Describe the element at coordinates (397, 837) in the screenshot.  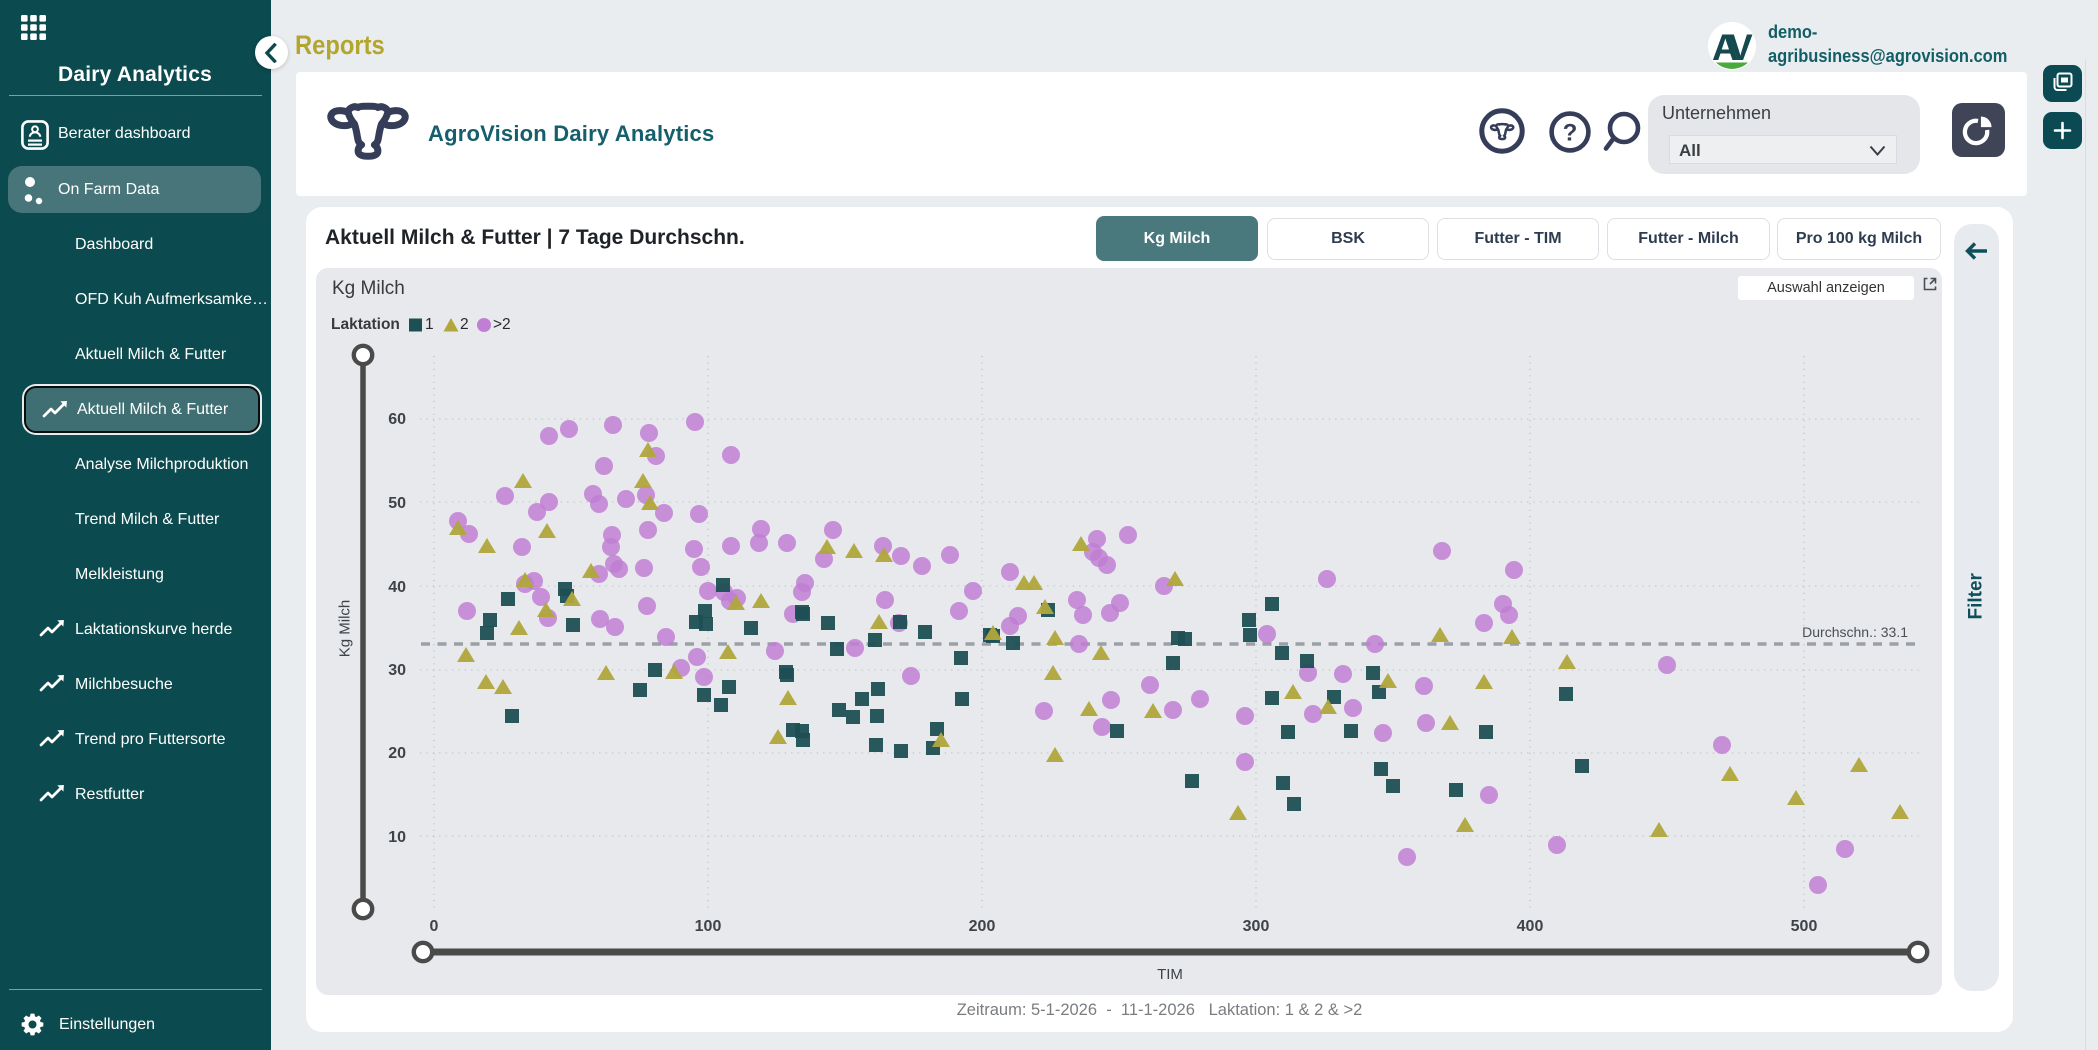
I see `svg-text: 10` at that location.